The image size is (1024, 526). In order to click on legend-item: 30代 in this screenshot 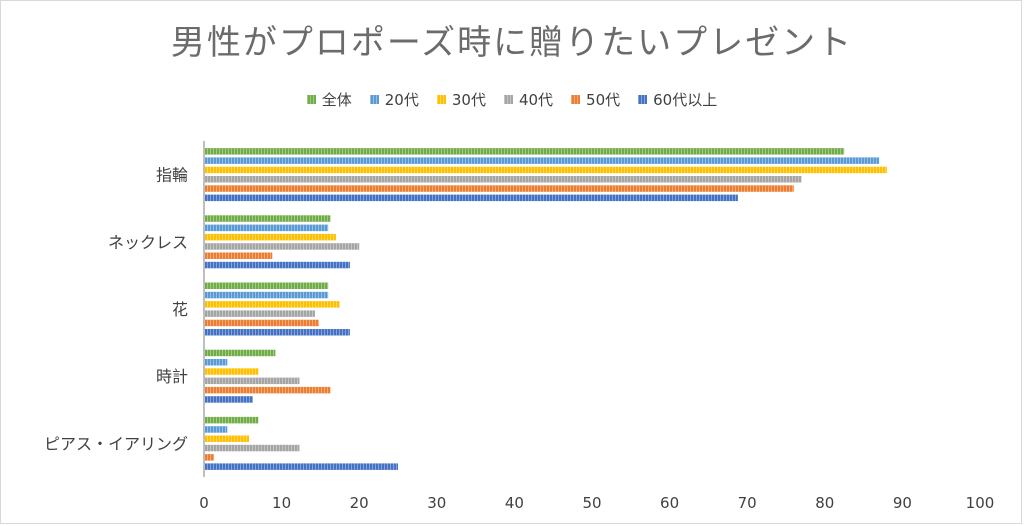, I will do `click(461, 99)`.